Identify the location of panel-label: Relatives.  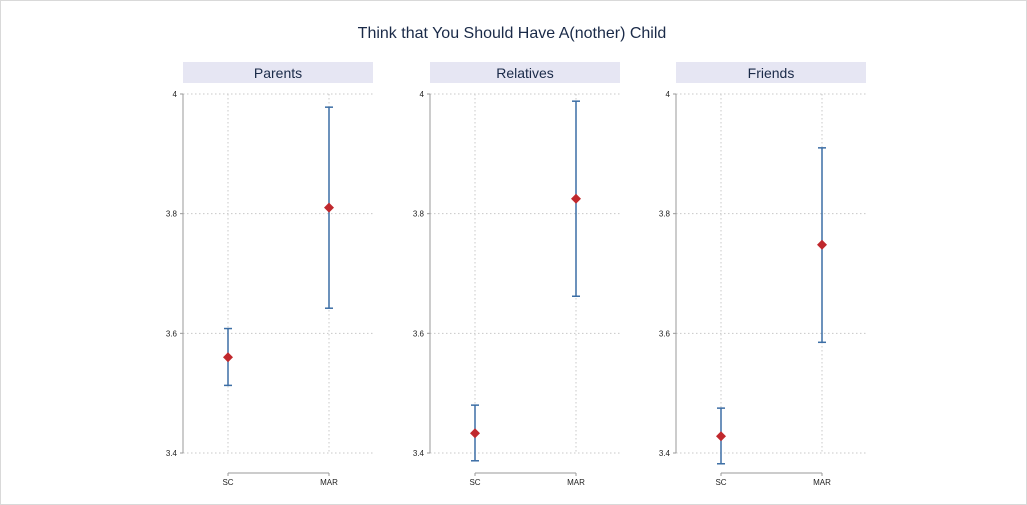
(525, 73).